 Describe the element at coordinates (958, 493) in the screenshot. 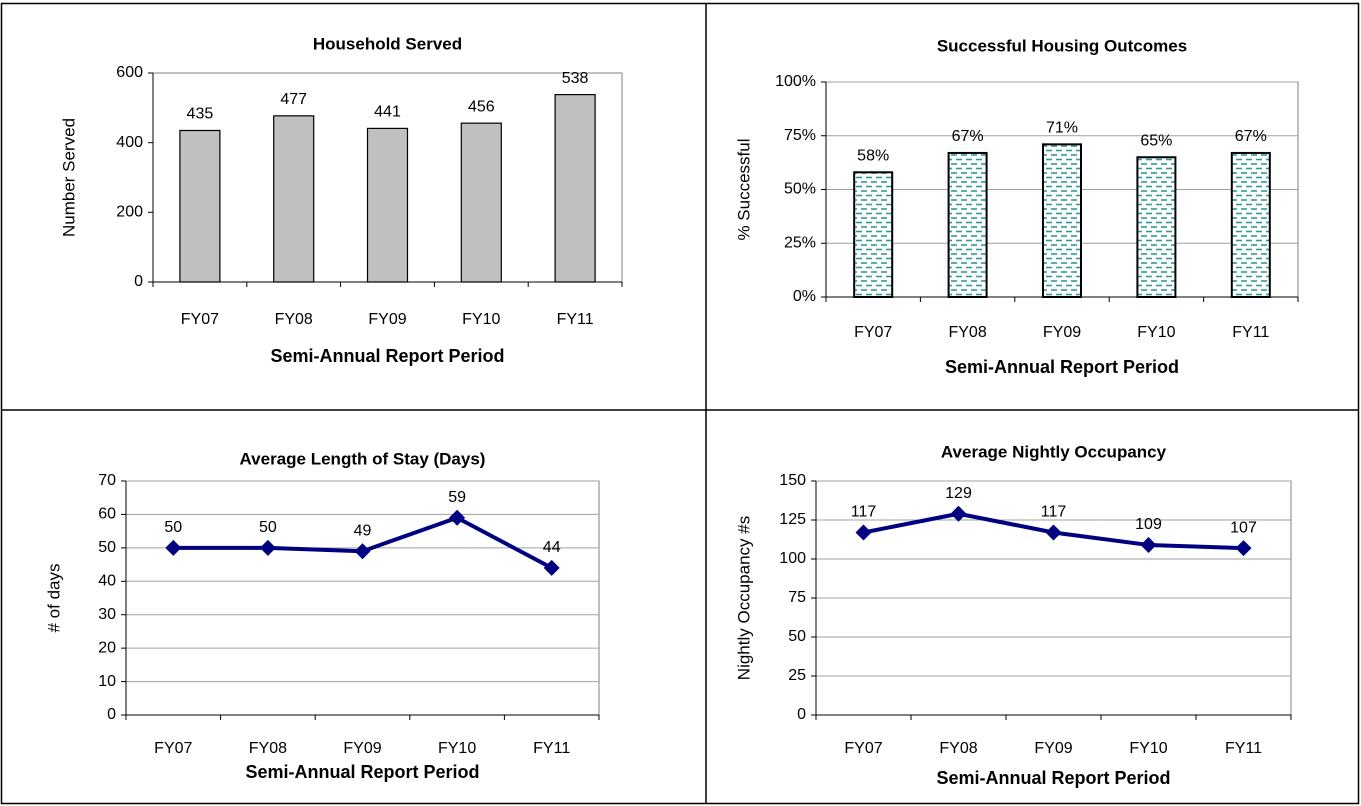

I see `data-label: 129` at that location.